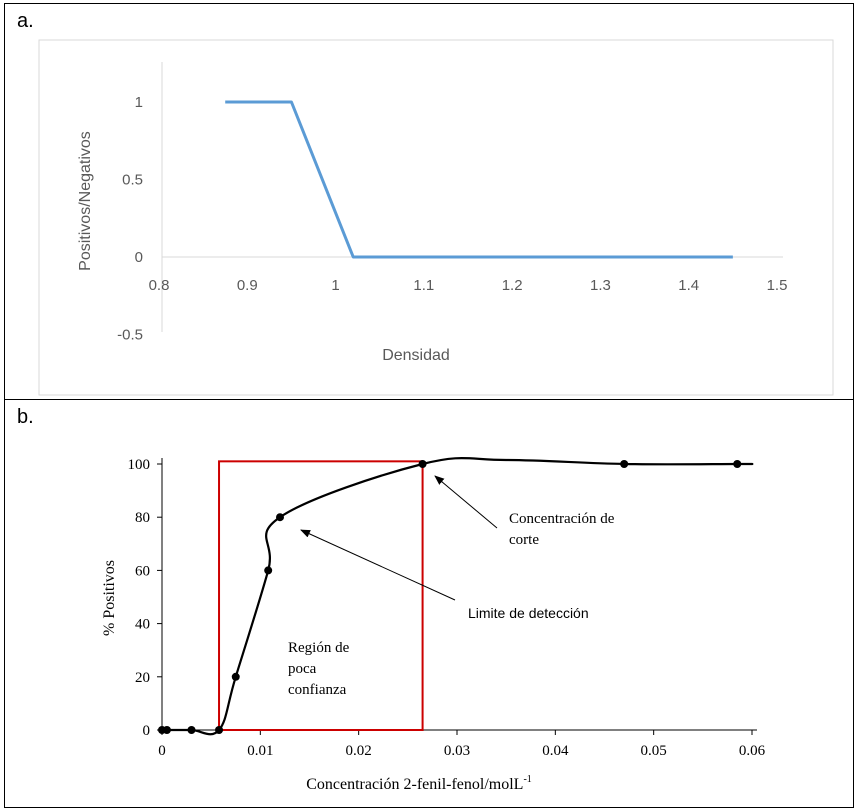  I want to click on chart-b-x-axis-label: Concentración 2-fenil-fenol/molL-1, so click(419, 783).